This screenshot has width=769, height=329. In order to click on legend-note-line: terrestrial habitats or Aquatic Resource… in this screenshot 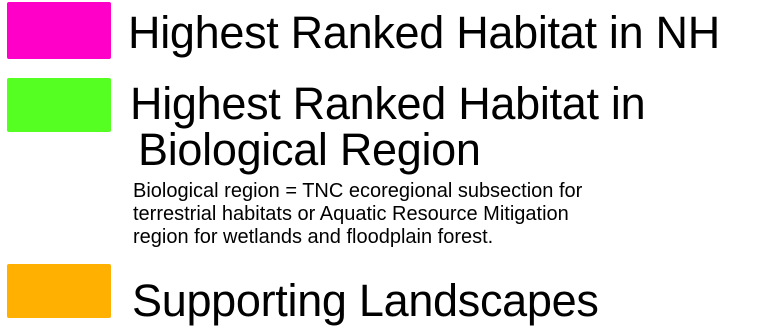, I will do `click(351, 214)`.